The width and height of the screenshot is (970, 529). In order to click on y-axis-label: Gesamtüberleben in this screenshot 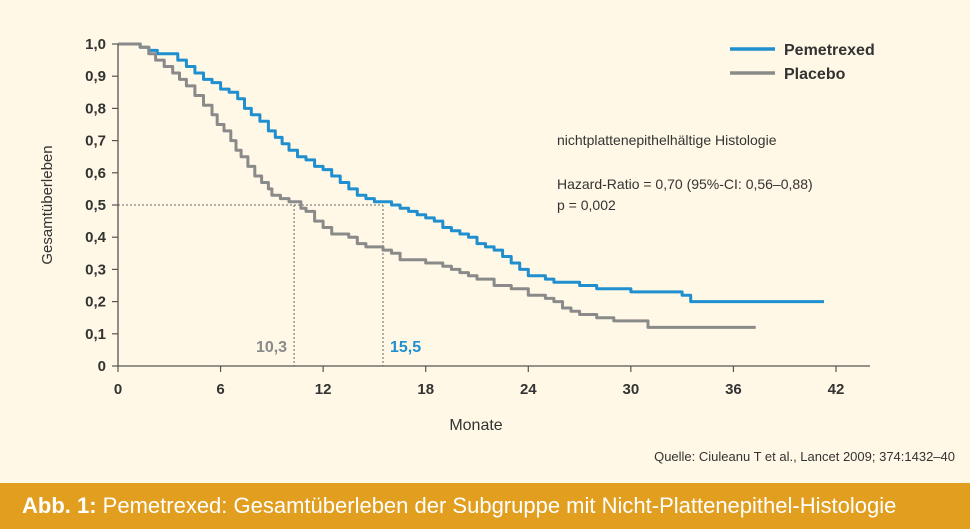, I will do `click(47, 204)`.